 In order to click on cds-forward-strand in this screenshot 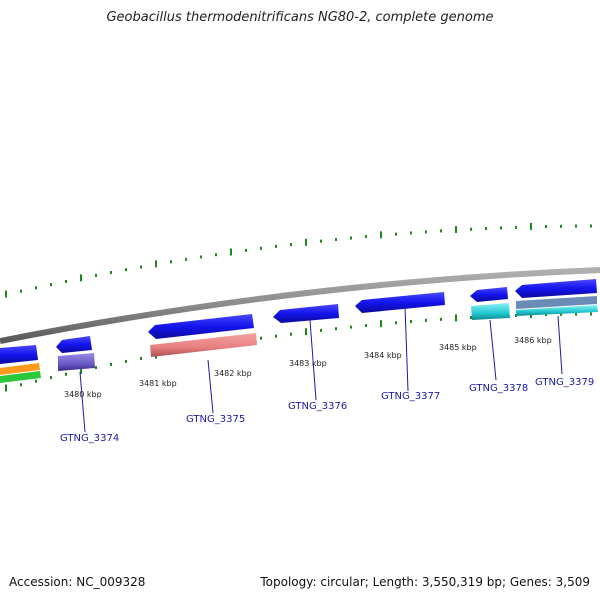, I will do `click(298, 321)`.